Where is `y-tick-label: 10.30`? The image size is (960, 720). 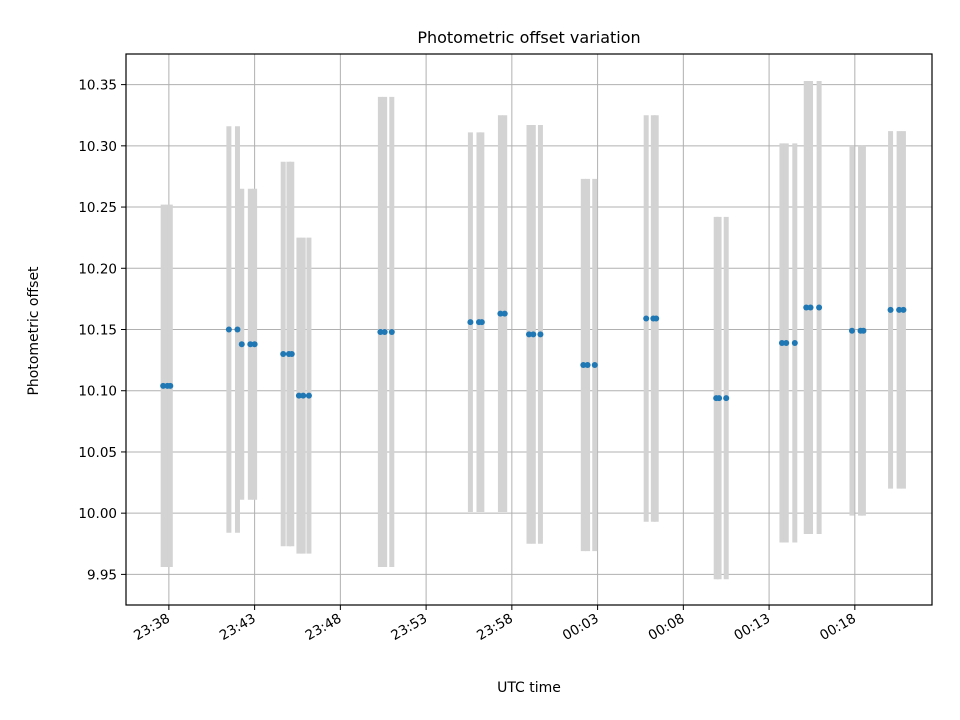 y-tick-label: 10.30 is located at coordinates (97, 147).